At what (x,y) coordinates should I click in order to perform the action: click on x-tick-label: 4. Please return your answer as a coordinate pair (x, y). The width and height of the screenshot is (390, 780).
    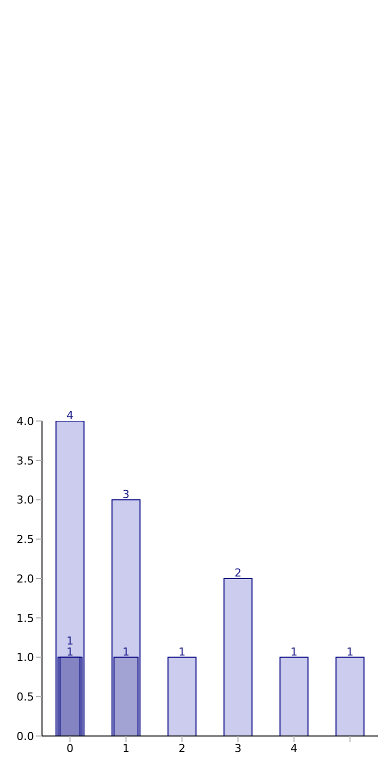
    Looking at the image, I should click on (294, 748).